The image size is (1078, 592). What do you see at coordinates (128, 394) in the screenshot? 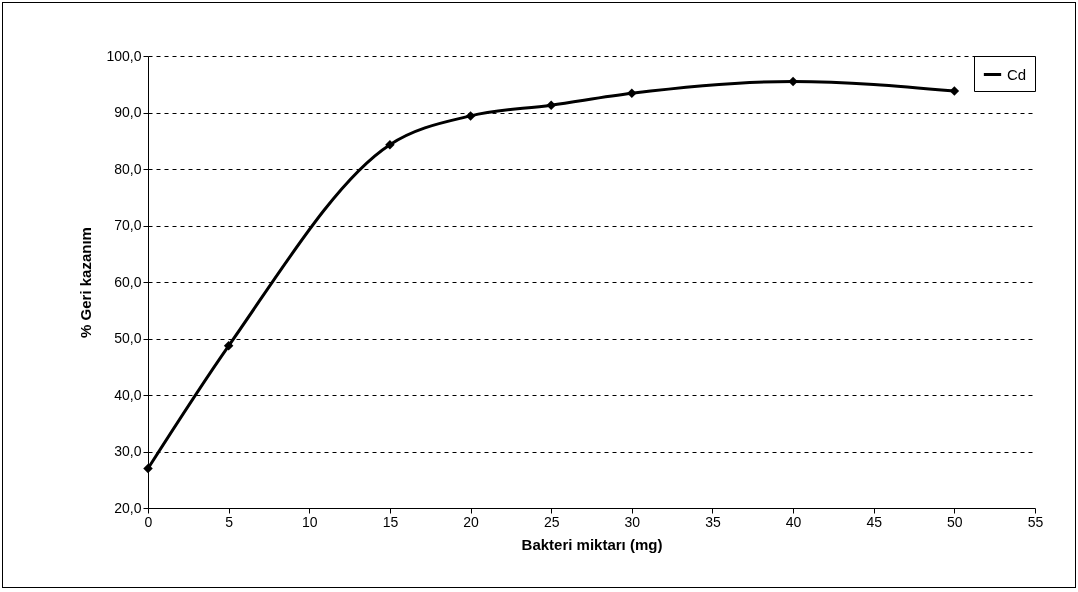
I see `y-tick-label: 40,0` at bounding box center [128, 394].